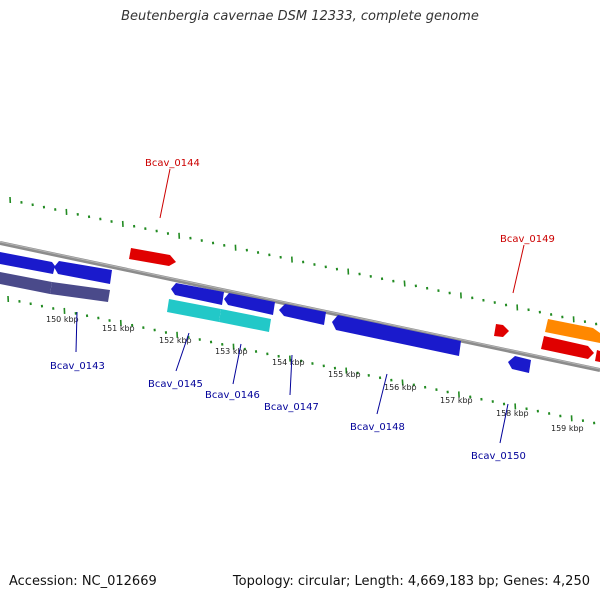 Image resolution: width=600 pixels, height=600 pixels. Describe the element at coordinates (249, 304) in the screenshot. I see `gene-bcav-0146-arrow` at that location.